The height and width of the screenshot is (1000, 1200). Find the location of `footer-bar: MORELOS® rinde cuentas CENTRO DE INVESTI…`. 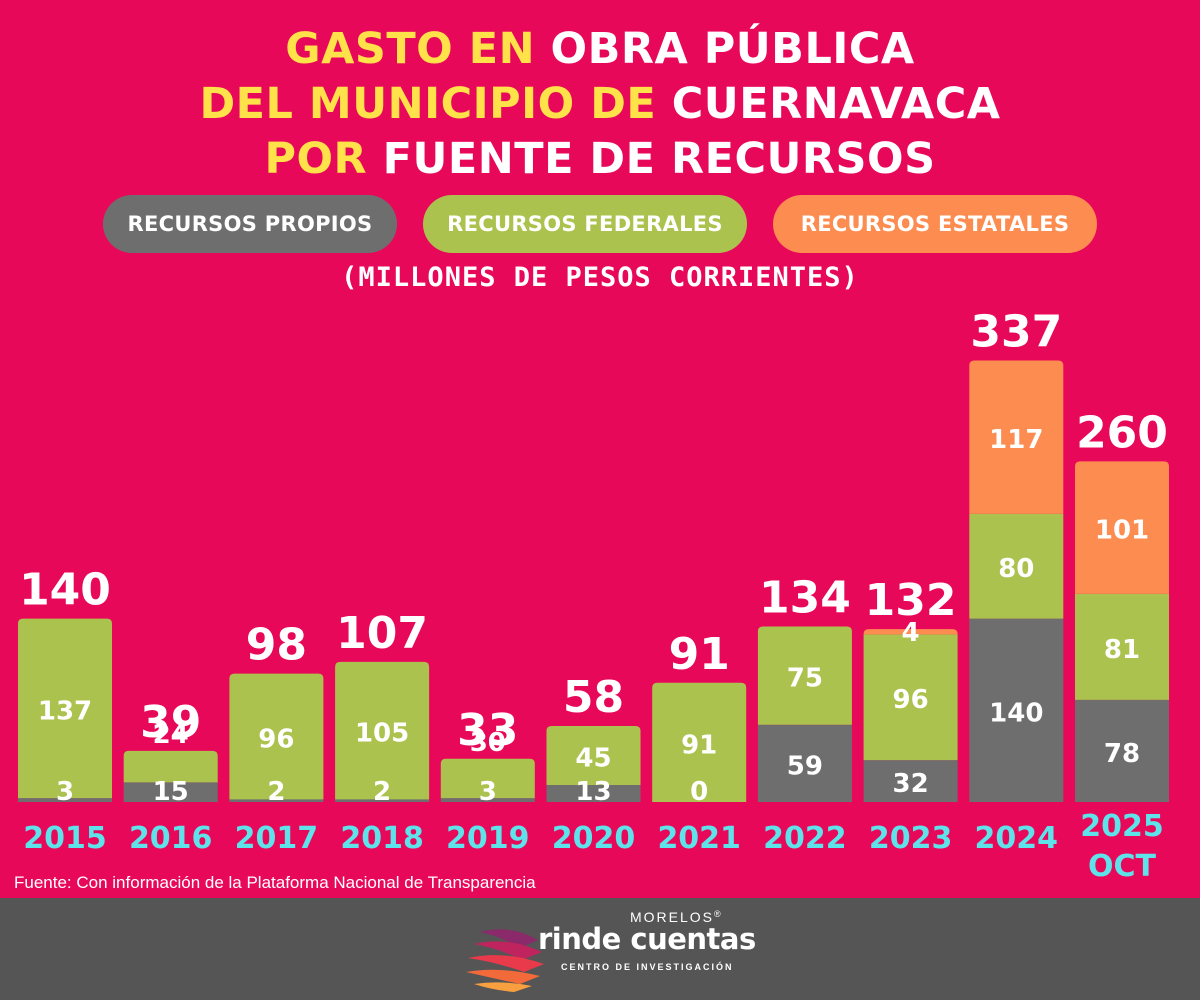

footer-bar: MORELOS® rinde cuentas CENTRO DE INVESTI… is located at coordinates (600, 949).